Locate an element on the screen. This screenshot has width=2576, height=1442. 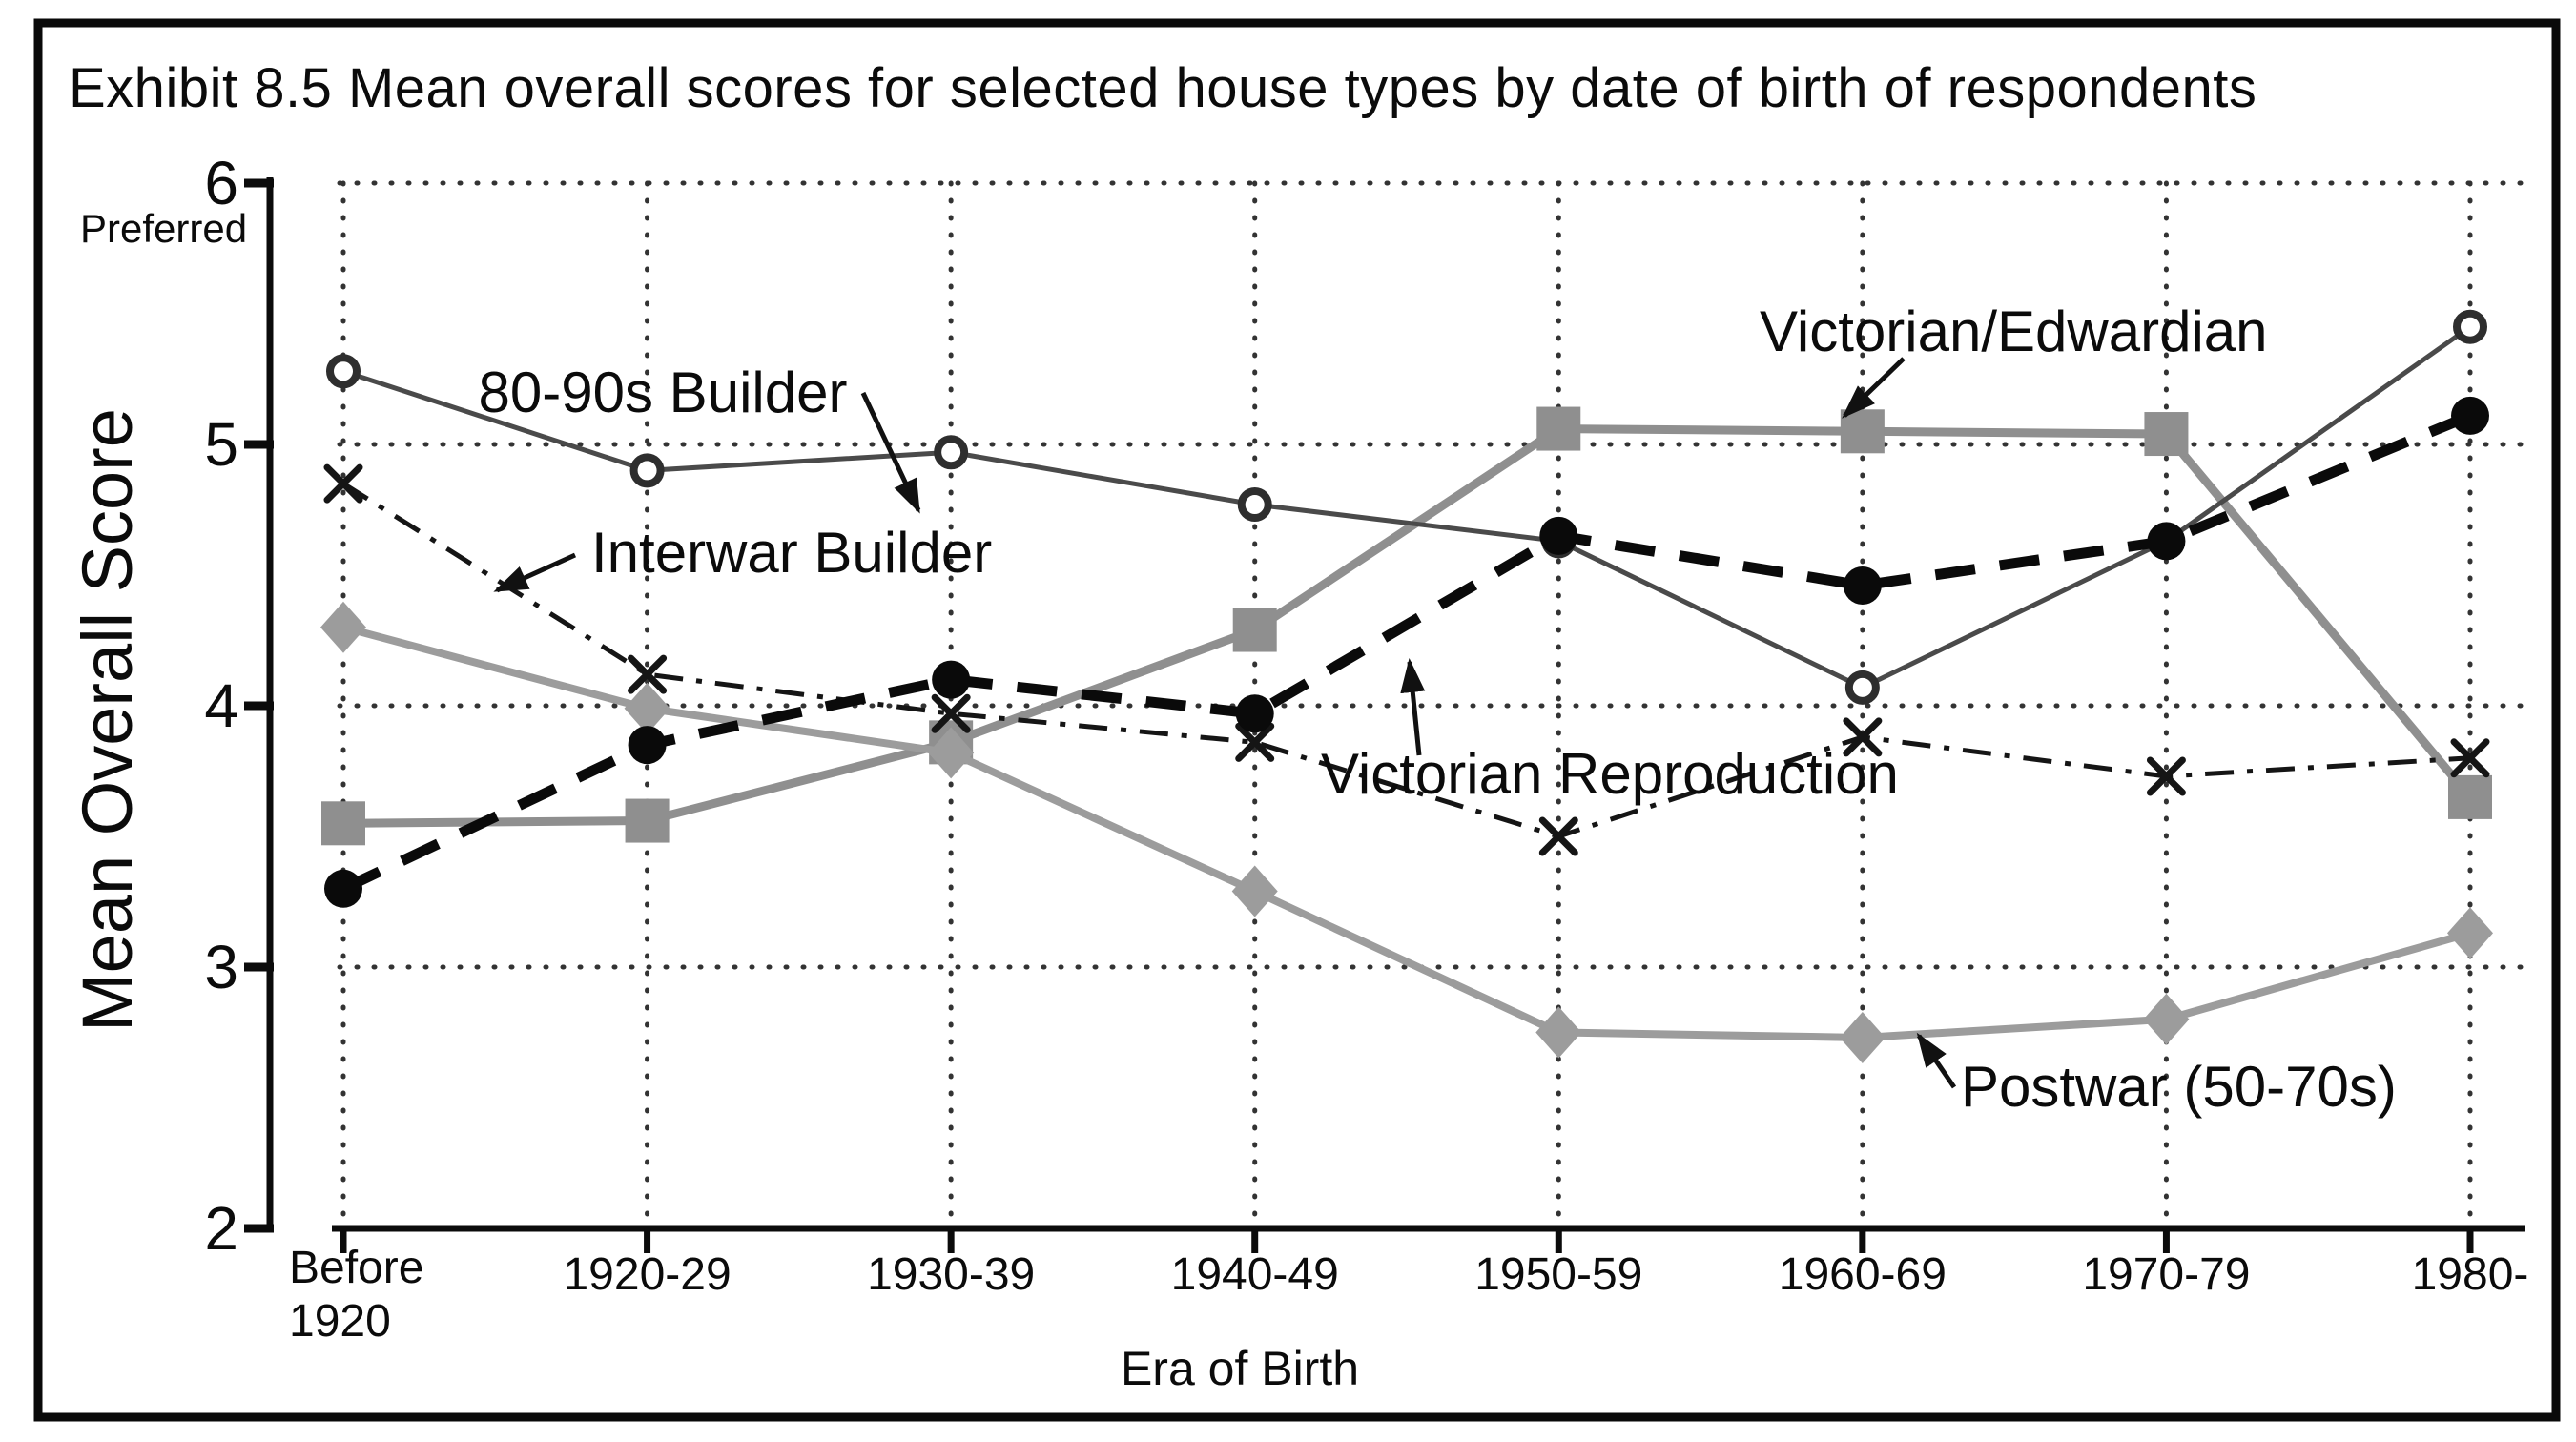
x-tick-label-1920-29: 1920-29 is located at coordinates (647, 1274).